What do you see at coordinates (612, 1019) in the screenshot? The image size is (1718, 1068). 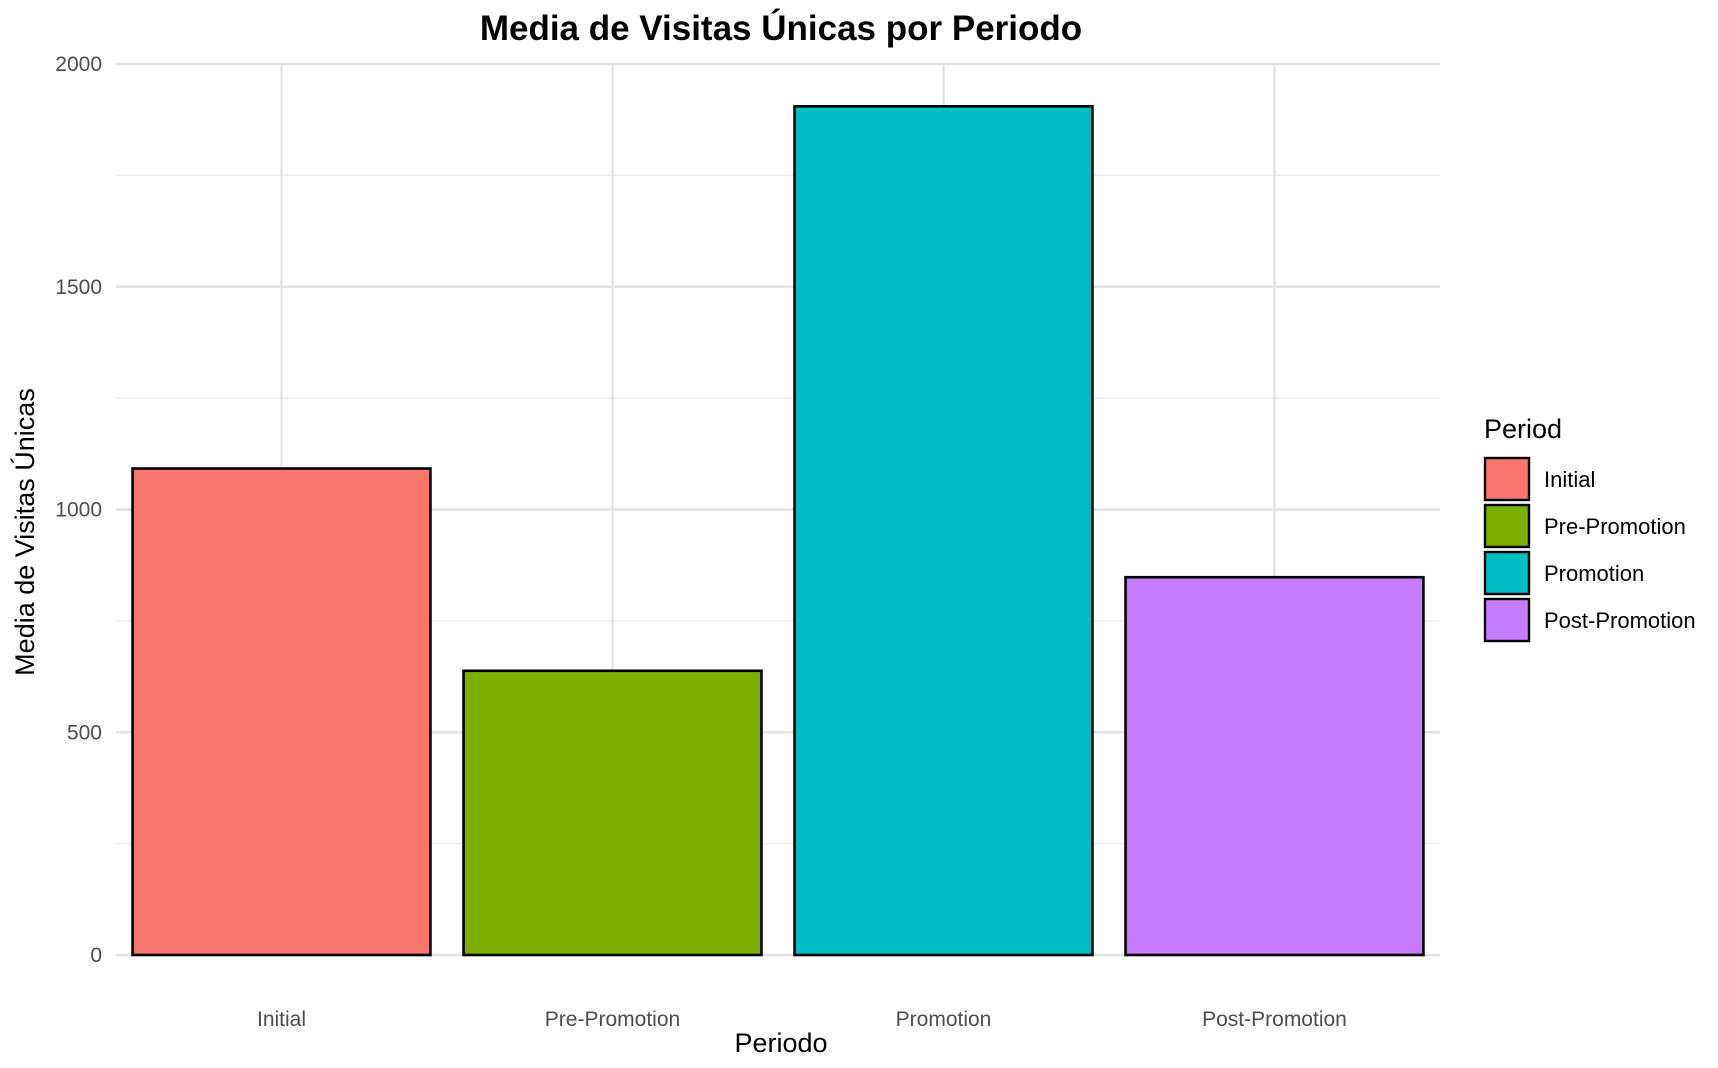 I see `x-tick-label: Pre-Promotion` at bounding box center [612, 1019].